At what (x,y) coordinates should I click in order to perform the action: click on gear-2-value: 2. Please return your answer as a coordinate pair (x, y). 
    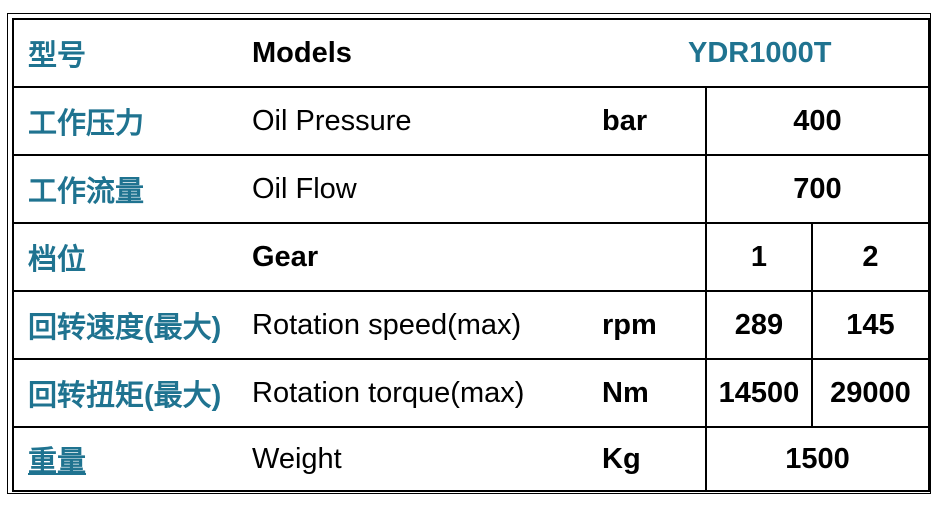
    Looking at the image, I should click on (870, 256).